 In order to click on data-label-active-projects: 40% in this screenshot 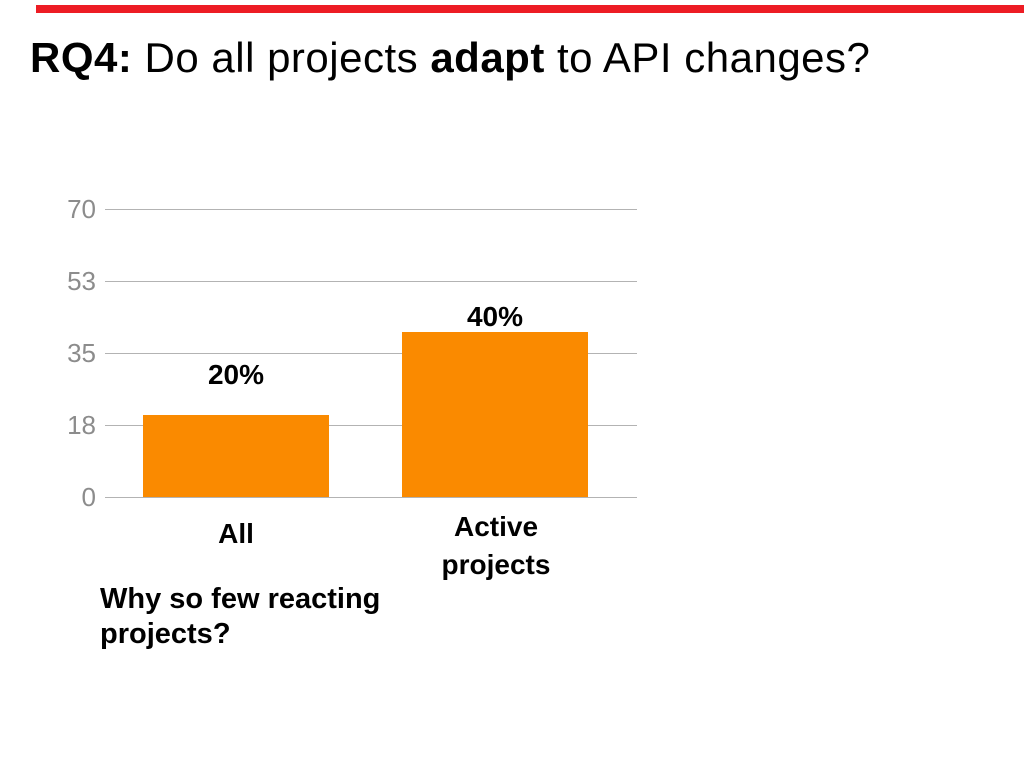, I will do `click(495, 316)`.